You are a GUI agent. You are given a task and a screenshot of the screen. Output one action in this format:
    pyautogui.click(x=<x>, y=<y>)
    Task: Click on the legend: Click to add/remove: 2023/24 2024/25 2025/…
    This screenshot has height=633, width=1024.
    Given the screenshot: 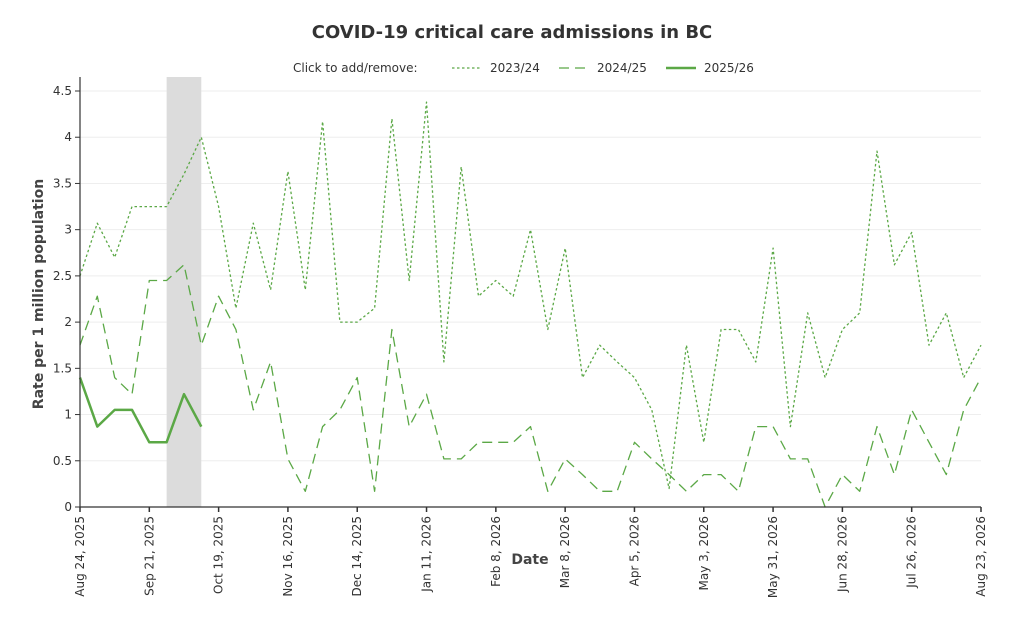 What is the action you would take?
    pyautogui.click(x=523, y=68)
    